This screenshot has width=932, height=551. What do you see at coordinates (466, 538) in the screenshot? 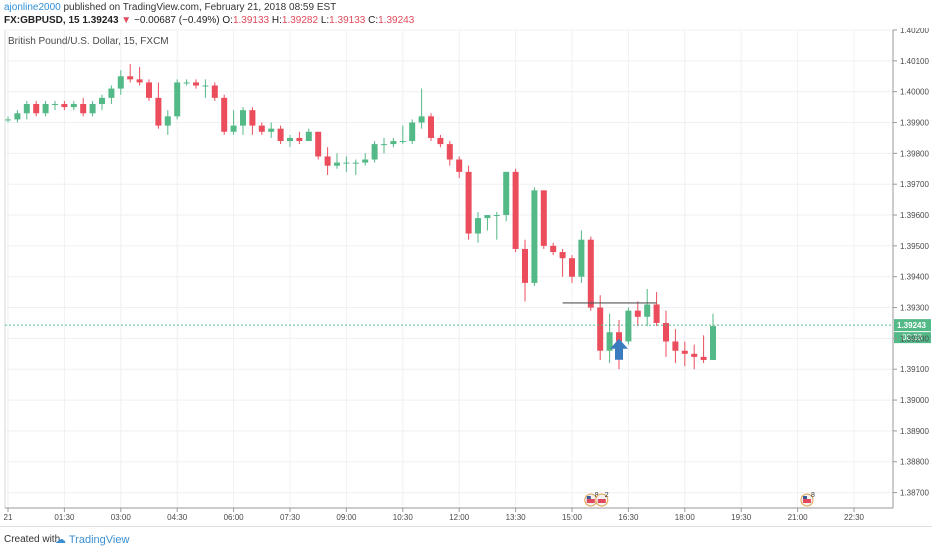
I see `footer: Created with ☁ TradingView` at bounding box center [466, 538].